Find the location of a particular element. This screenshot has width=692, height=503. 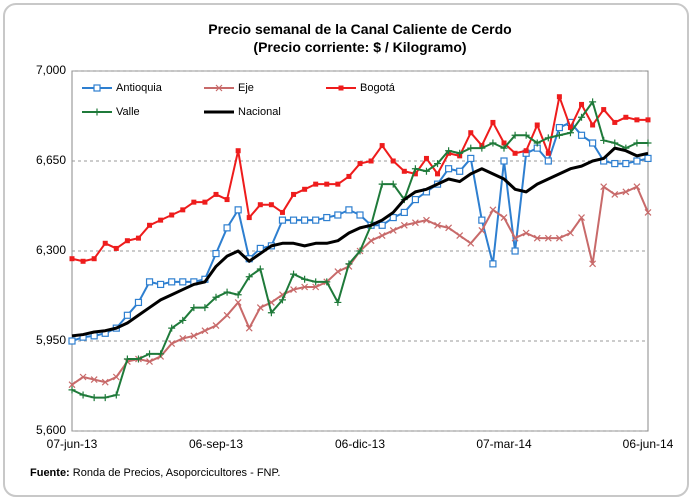

legend-label: Eje is located at coordinates (246, 88).